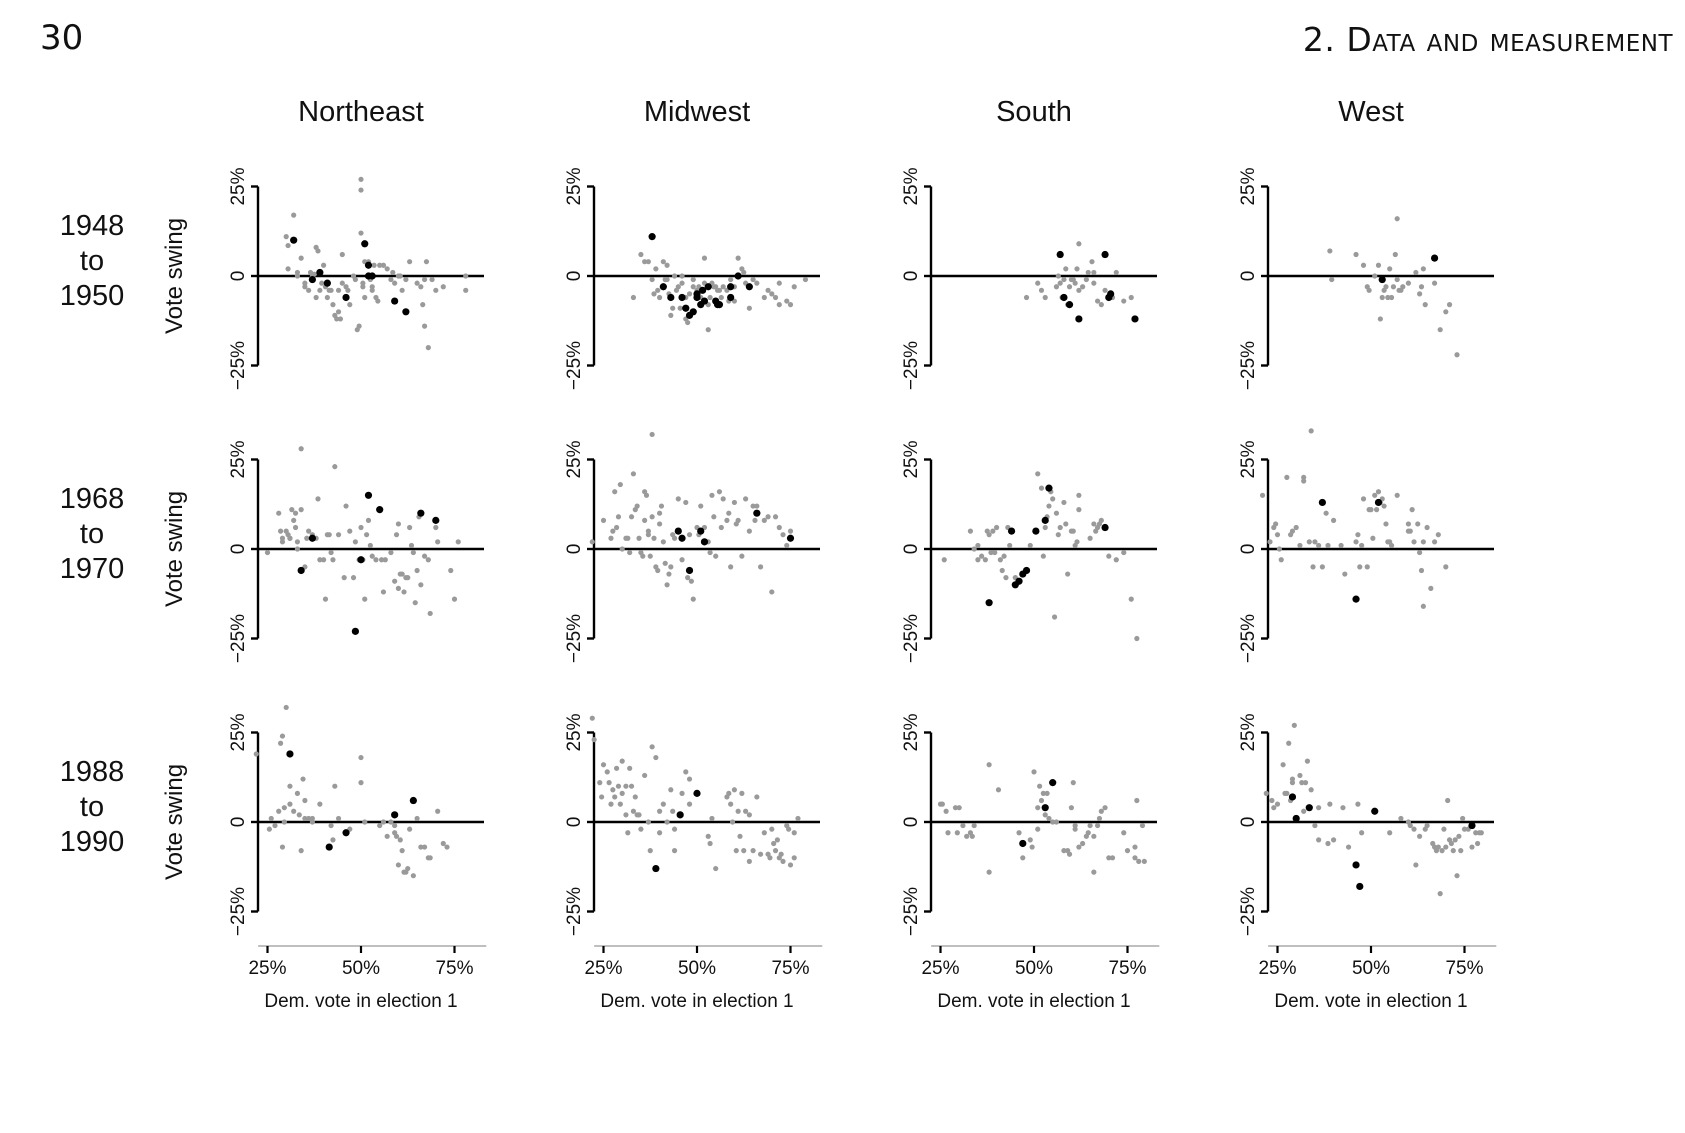 This screenshot has height=1133, width=1685. Describe the element at coordinates (1033, 1001) in the screenshot. I see `x-axis-title: Dem. vote in election 1` at that location.